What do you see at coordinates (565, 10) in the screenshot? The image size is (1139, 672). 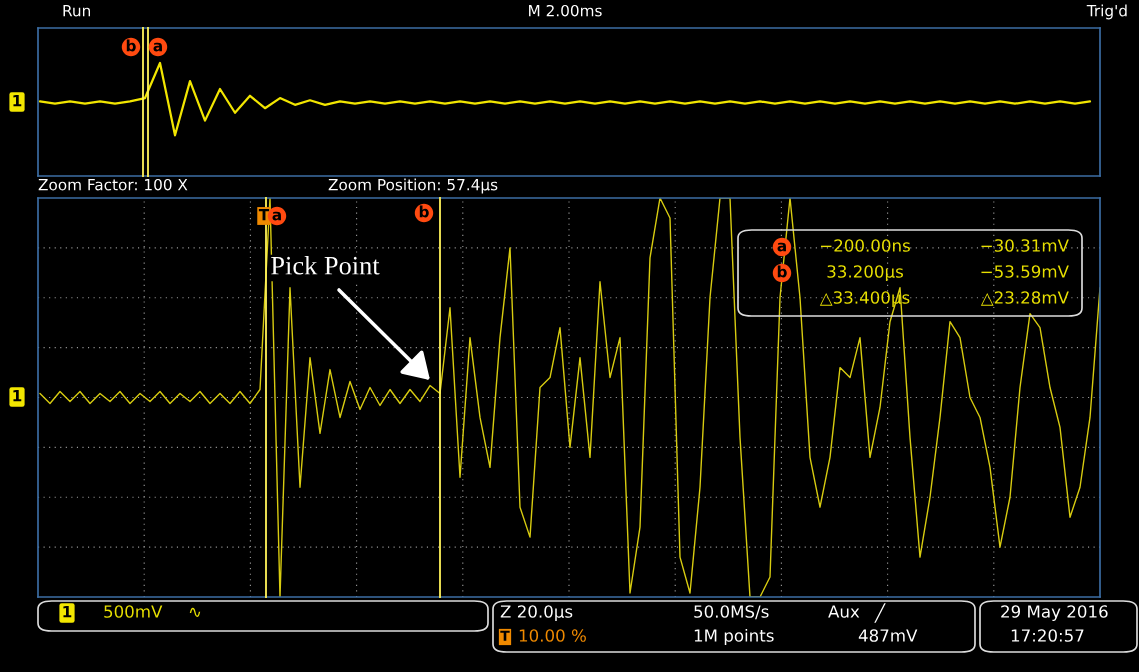 I see `text: M 2.00ms` at bounding box center [565, 10].